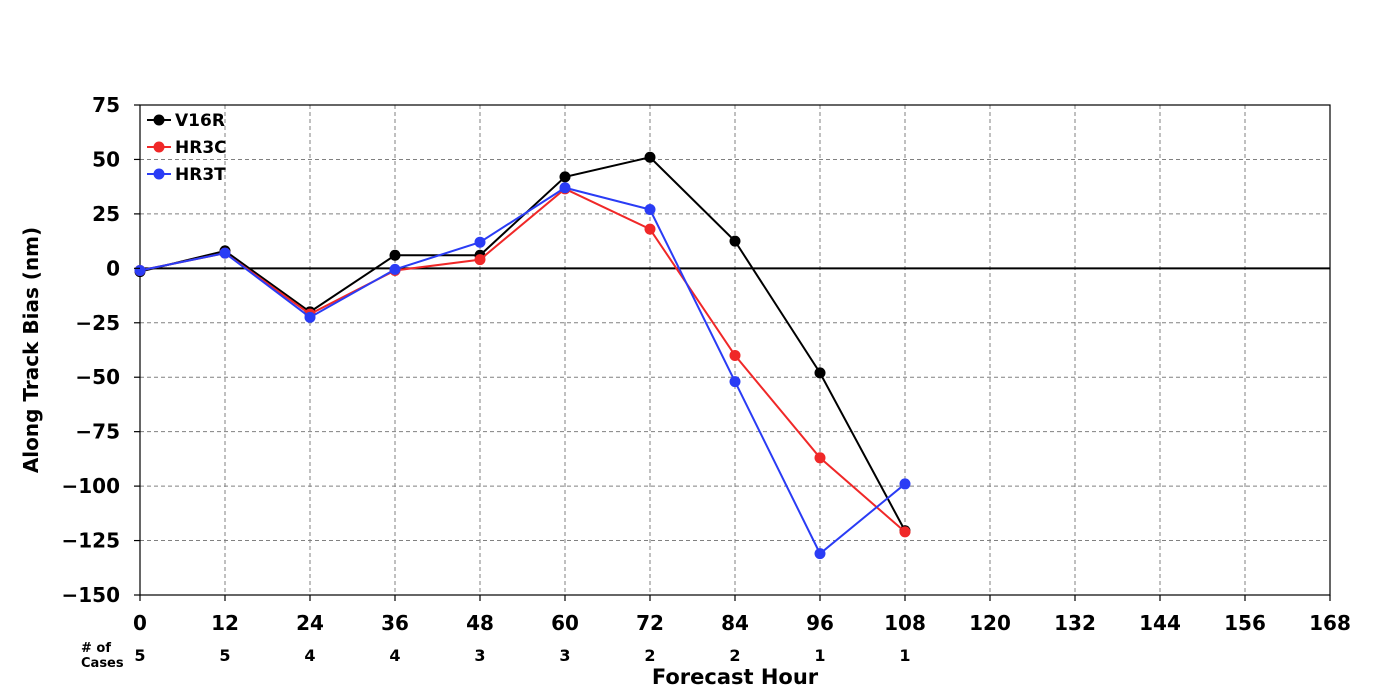 The image size is (1400, 700). Describe the element at coordinates (1330, 623) in the screenshot. I see `x-tick-label: 168` at that location.